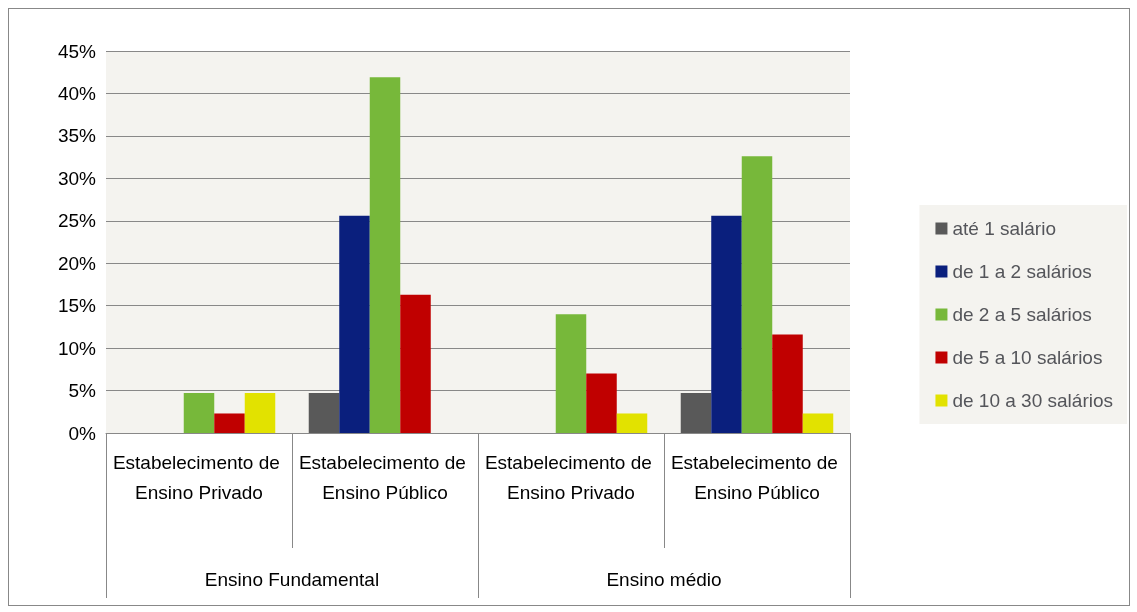 The height and width of the screenshot is (612, 1137). Describe the element at coordinates (77, 263) in the screenshot. I see `y-tick-label: 20%` at that location.